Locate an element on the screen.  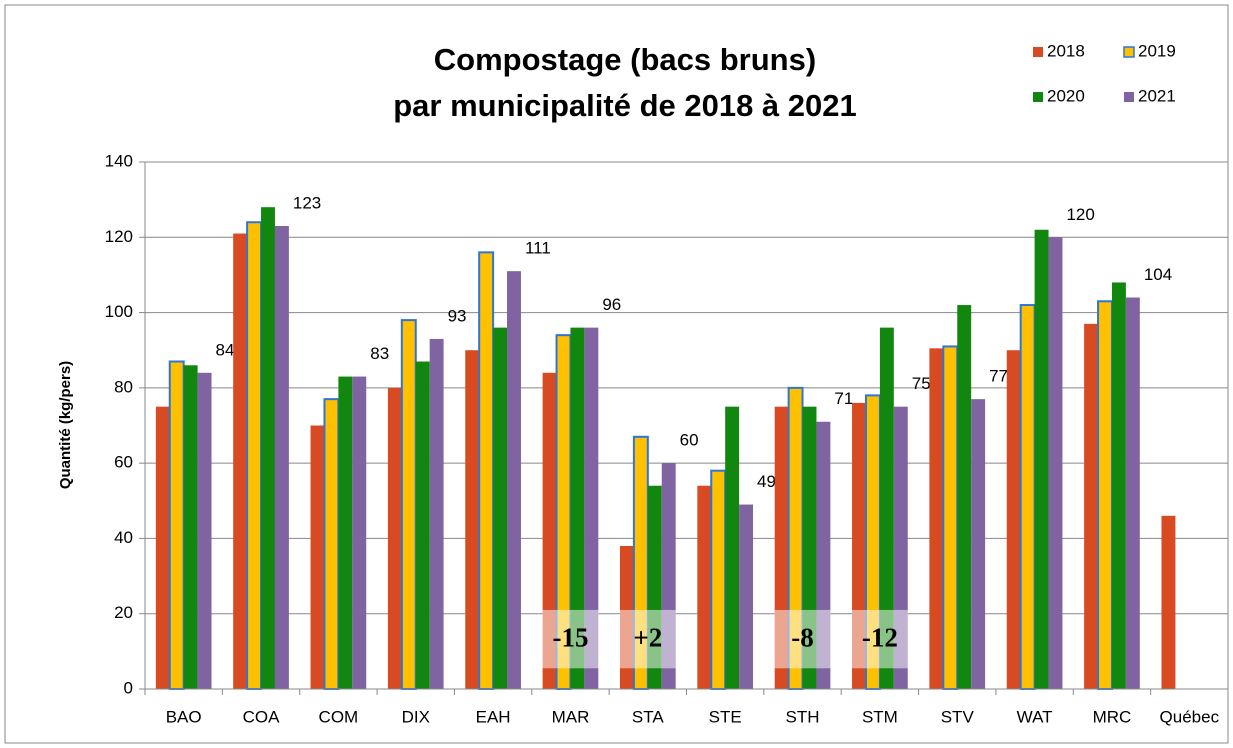
x-tick-label: WAT is located at coordinates (1035, 716).